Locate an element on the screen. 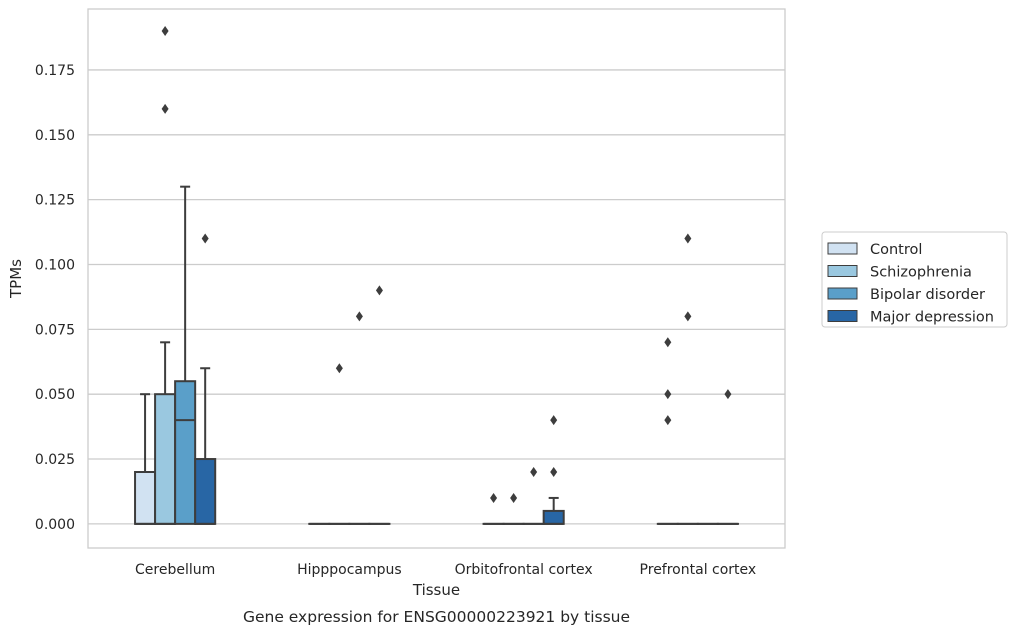 The image size is (1017, 634). x-axis-title: Tissue is located at coordinates (436, 590).